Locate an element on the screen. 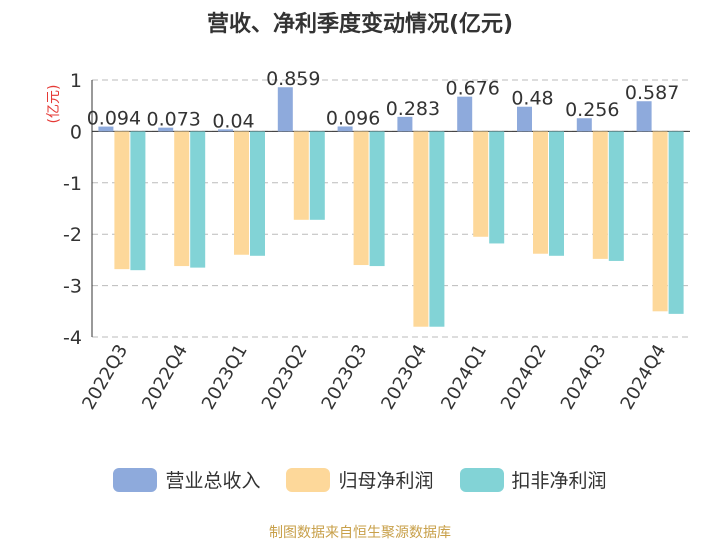 The width and height of the screenshot is (720, 542). bar-0-2023Q2 is located at coordinates (285, 109).